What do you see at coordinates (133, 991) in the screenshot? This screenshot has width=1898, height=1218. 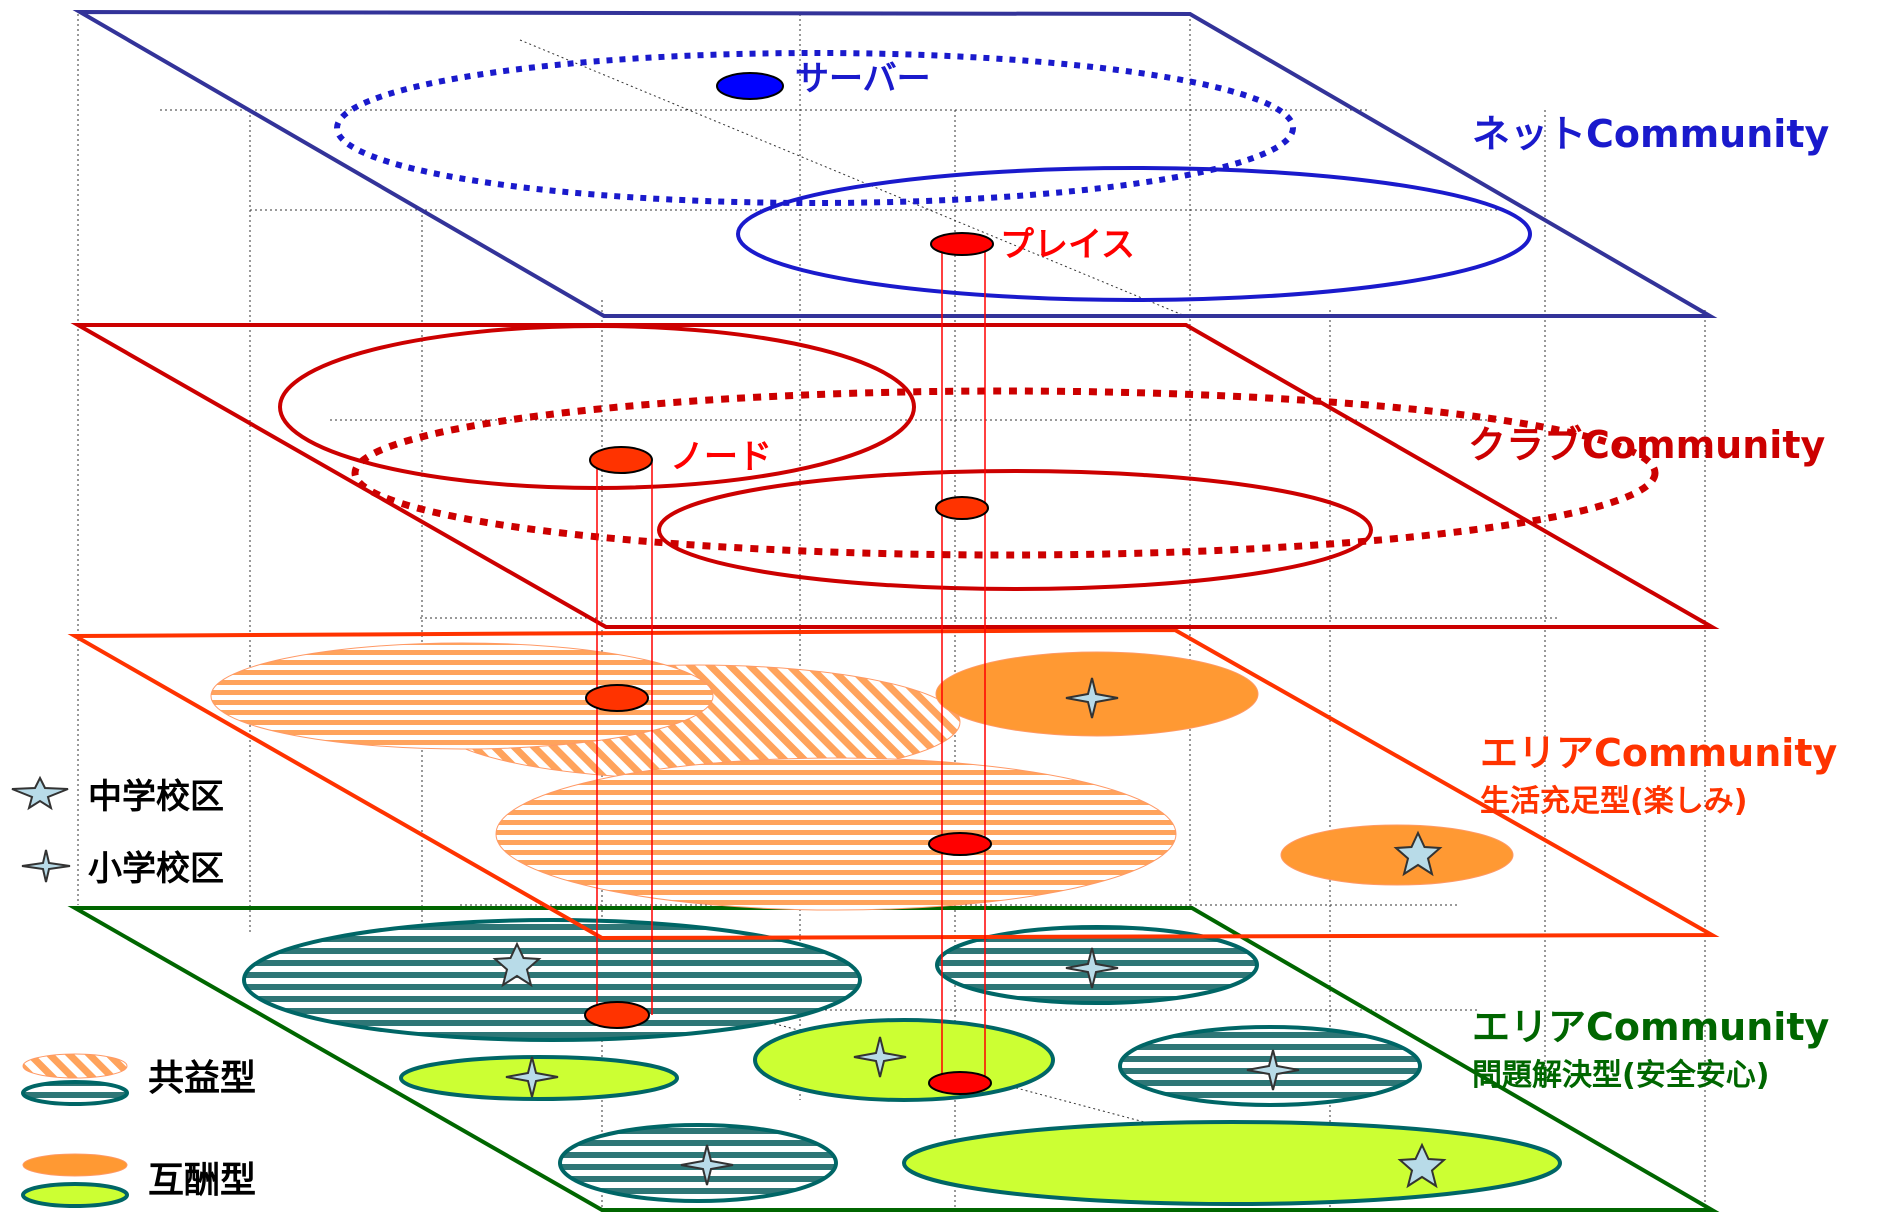 I see `legend: 中学校区 小学校区 共益型 互酬型` at bounding box center [133, 991].